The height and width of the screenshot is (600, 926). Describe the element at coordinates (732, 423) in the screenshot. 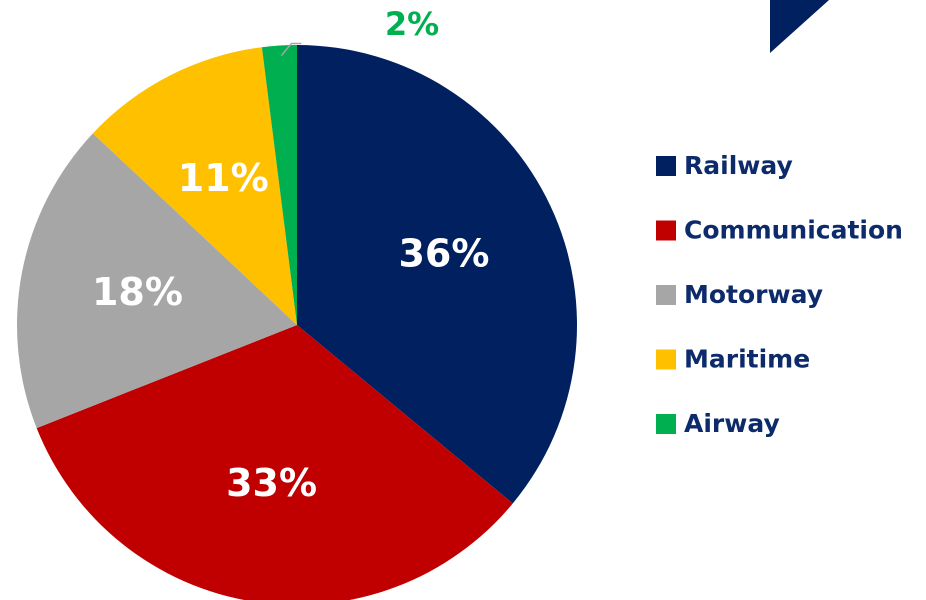

I see `legend-label: Airway` at that location.